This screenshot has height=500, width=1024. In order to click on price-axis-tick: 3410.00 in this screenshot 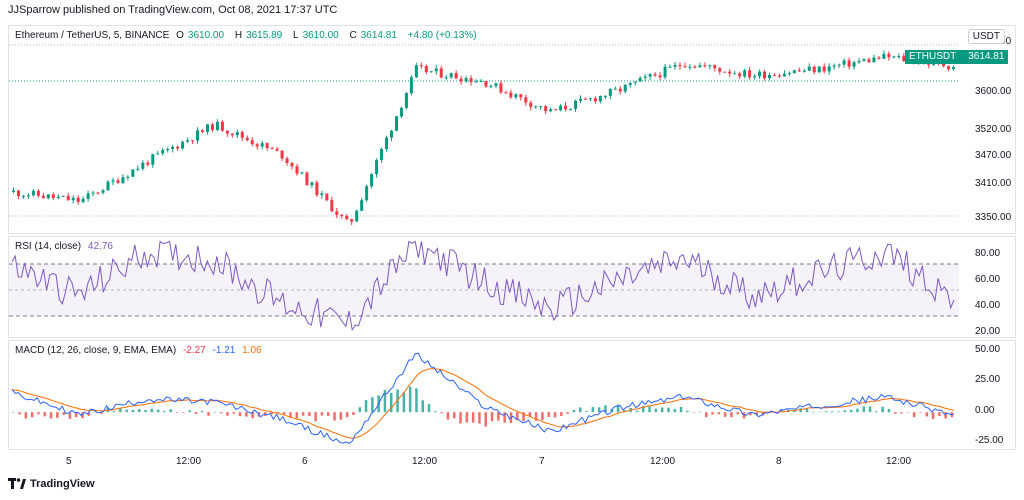, I will do `click(993, 183)`.